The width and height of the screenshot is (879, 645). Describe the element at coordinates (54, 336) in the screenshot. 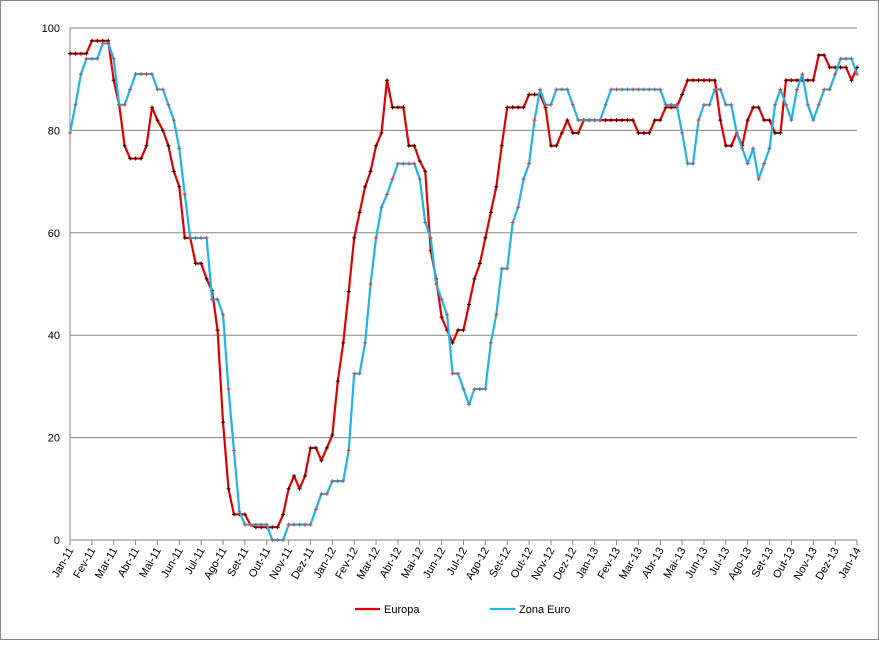

I see `y-tick-label: 40` at that location.